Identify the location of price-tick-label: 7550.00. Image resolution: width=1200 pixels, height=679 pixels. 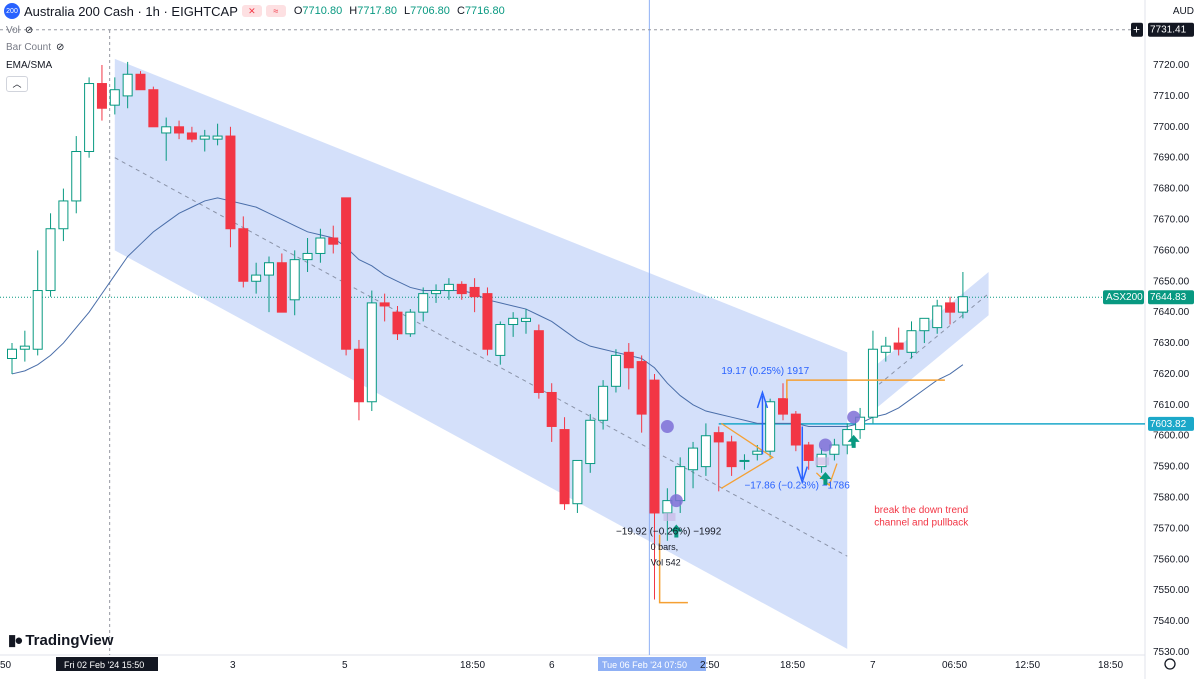
(1171, 590).